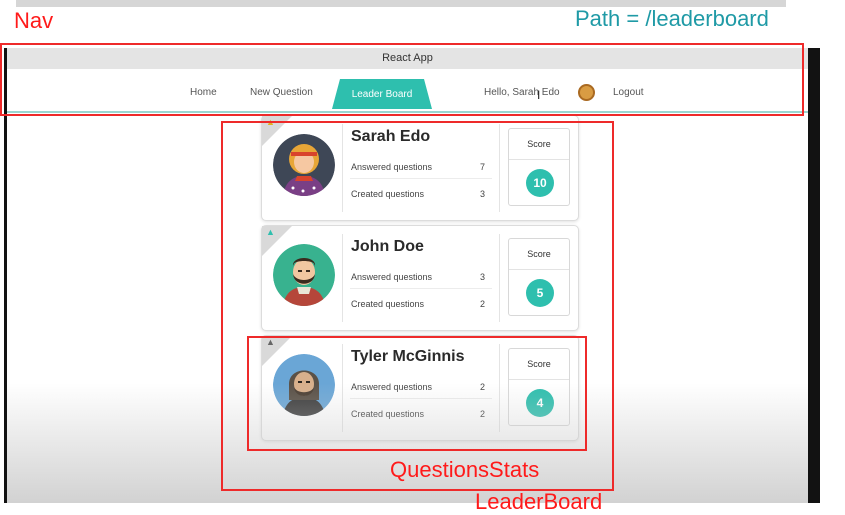 This screenshot has height=515, width=845. What do you see at coordinates (483, 194) in the screenshot?
I see `created-questions-value: 3` at bounding box center [483, 194].